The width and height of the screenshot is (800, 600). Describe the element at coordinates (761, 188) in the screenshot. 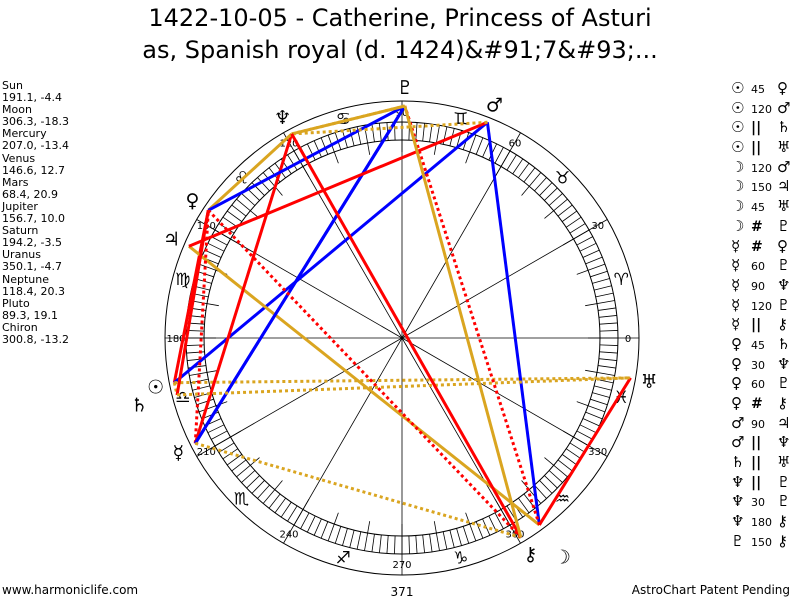

I see `aspect-type: 150` at that location.